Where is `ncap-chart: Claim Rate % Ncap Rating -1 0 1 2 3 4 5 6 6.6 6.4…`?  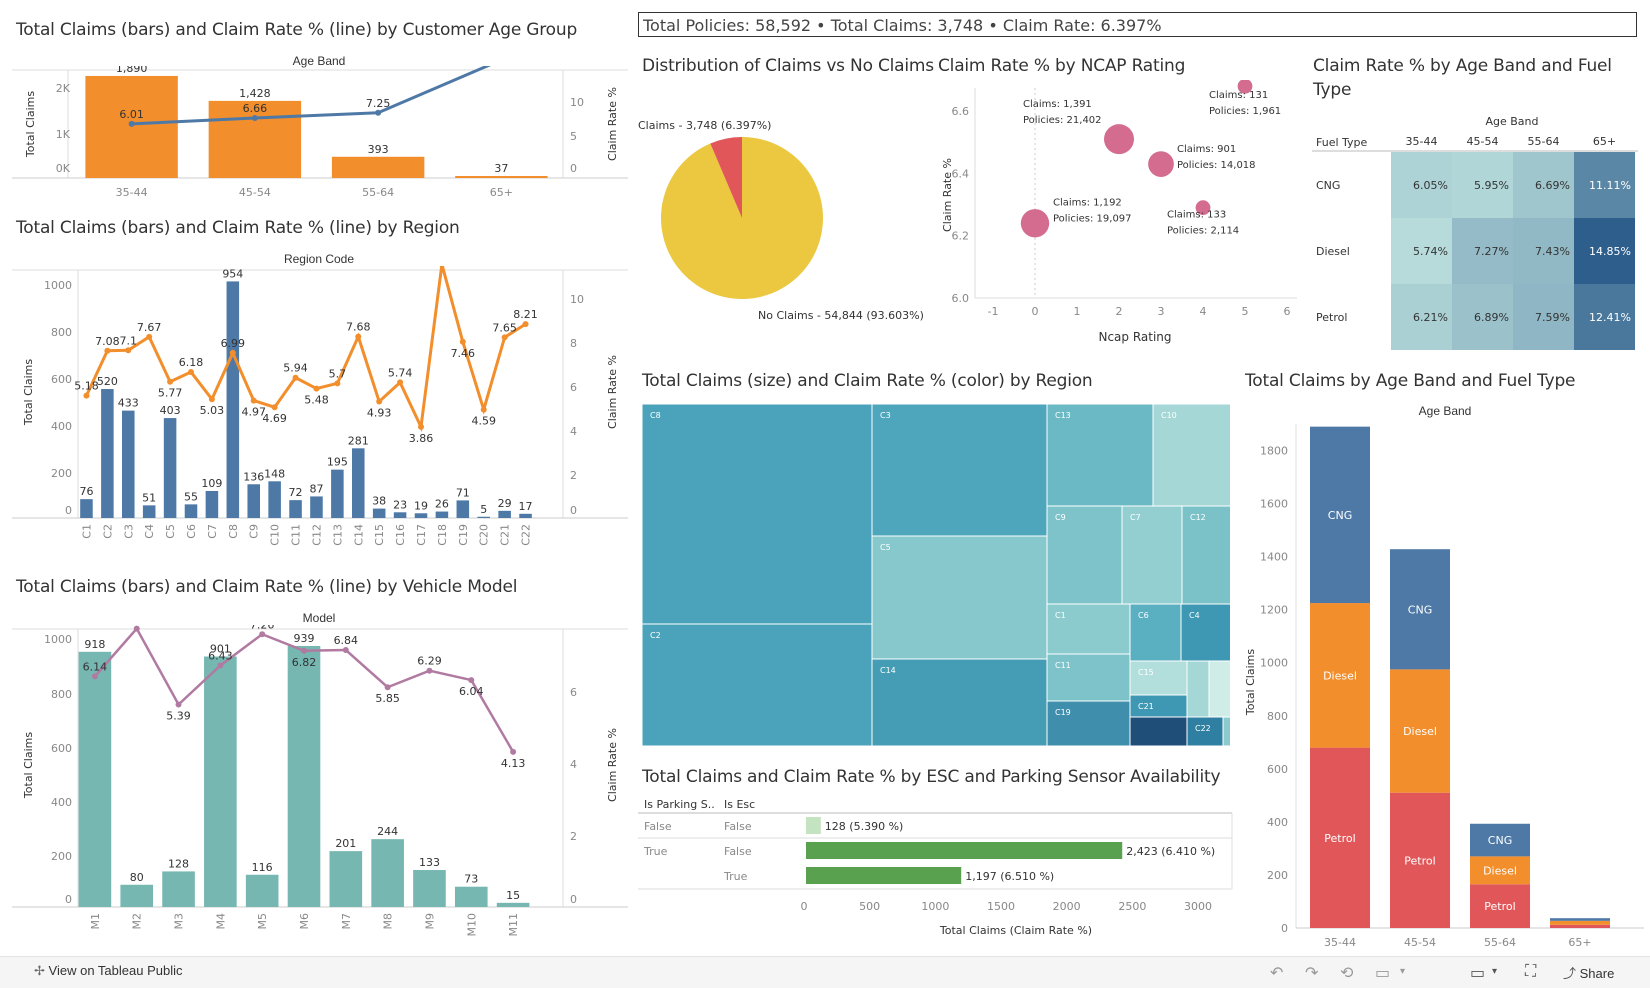
ncap-chart: Claim Rate % Ncap Rating -1 0 1 2 3 4 5 6 6.6 6.4… is located at coordinates (1120, 217).